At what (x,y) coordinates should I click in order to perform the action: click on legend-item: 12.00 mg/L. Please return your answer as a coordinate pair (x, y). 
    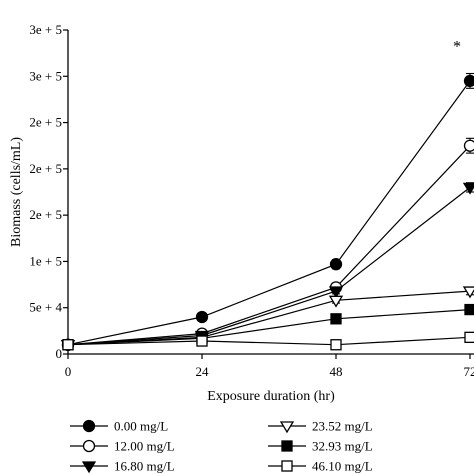
    Looking at the image, I should click on (122, 446).